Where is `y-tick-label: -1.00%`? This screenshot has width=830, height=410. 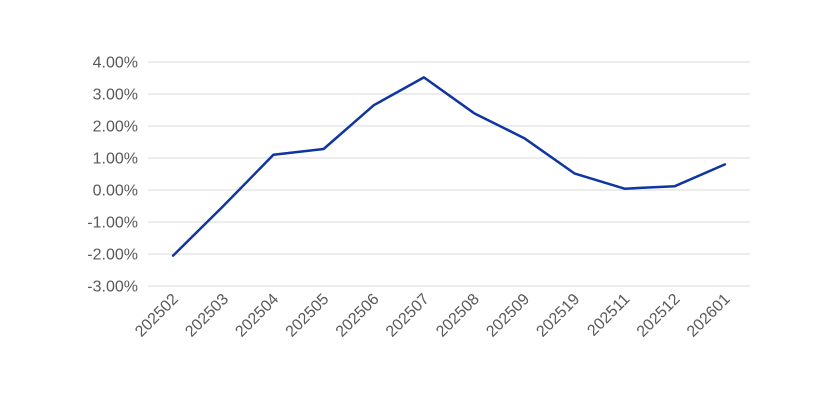 y-tick-label: -1.00% is located at coordinates (112, 223).